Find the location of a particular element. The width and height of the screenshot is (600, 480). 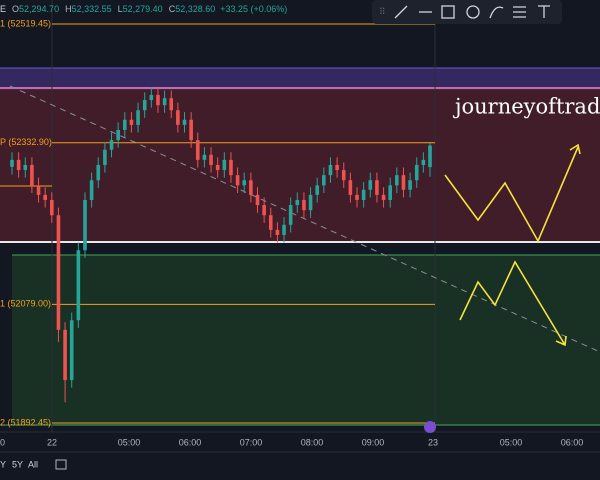

projection-up is located at coordinates (511, 194).